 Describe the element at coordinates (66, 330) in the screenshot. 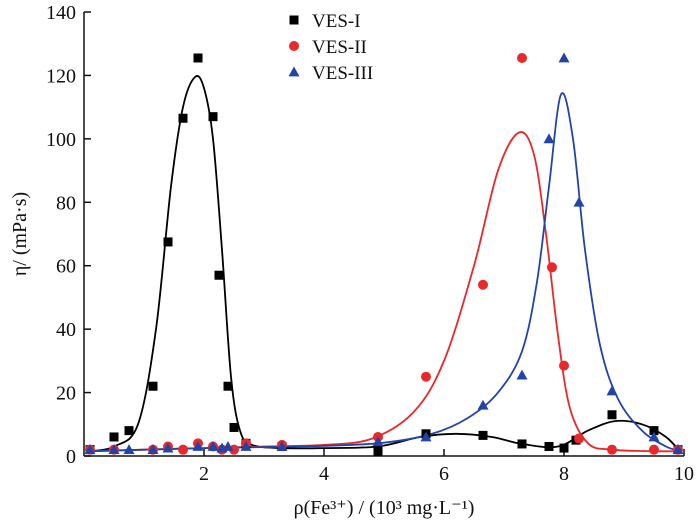

I see `y-tick-label: 40` at that location.